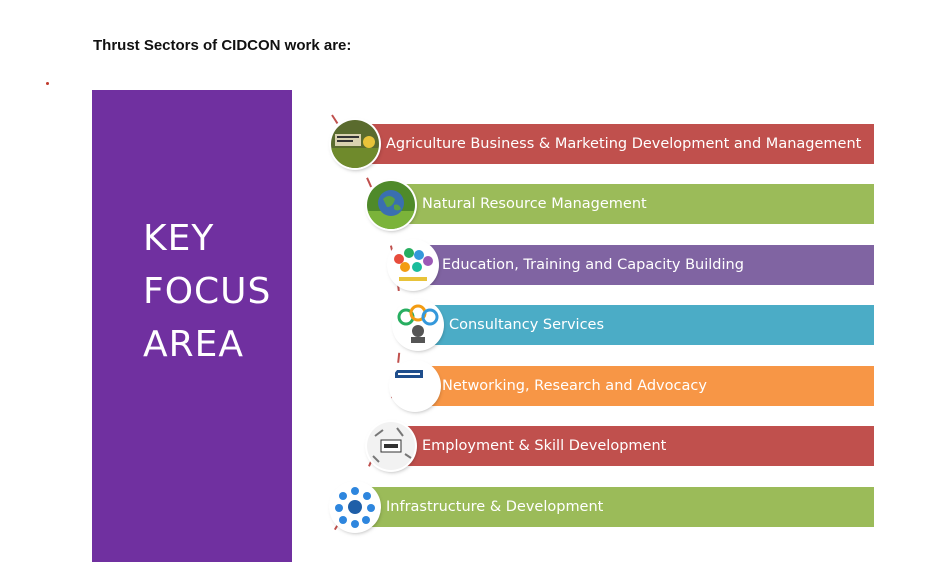 The height and width of the screenshot is (584, 948). I want to click on agriculture-business-icon, so click(355, 144).